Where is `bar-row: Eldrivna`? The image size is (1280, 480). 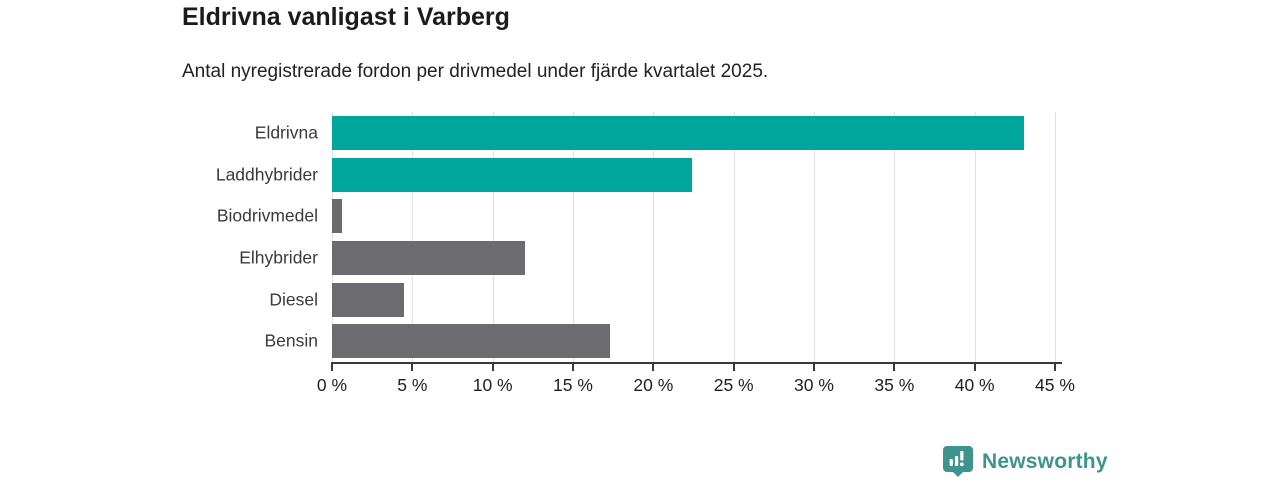
bar-row: Eldrivna is located at coordinates (655, 133).